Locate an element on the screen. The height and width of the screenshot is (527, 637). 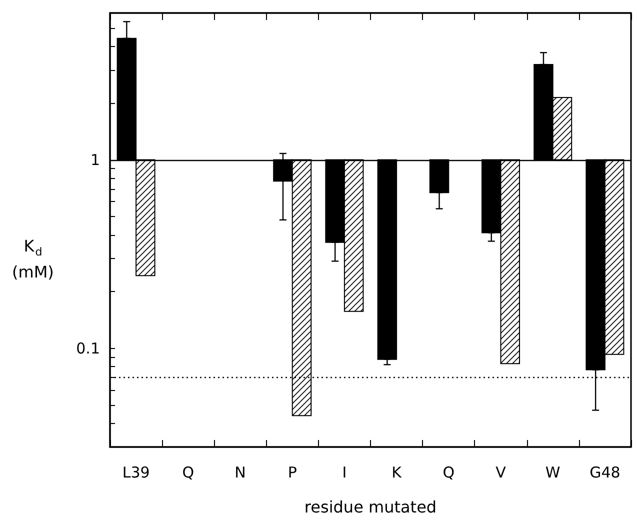
x-tick-label: K is located at coordinates (397, 473).